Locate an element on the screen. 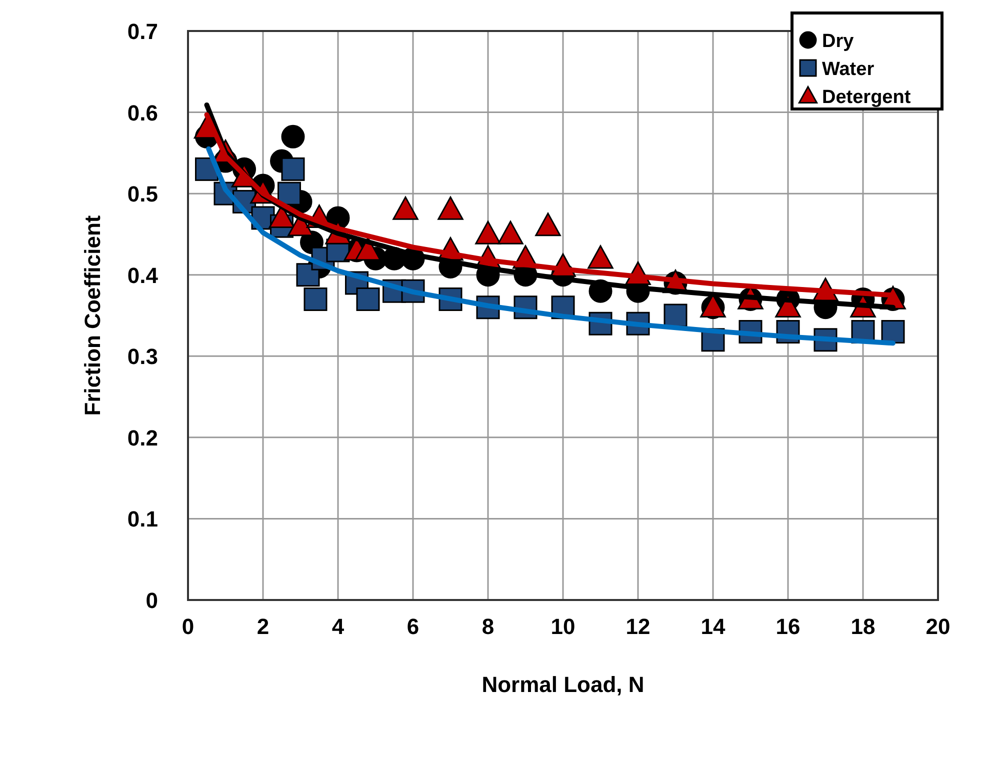 Image resolution: width=982 pixels, height=773 pixels. y-tick-label: 0.3 is located at coordinates (142, 357).